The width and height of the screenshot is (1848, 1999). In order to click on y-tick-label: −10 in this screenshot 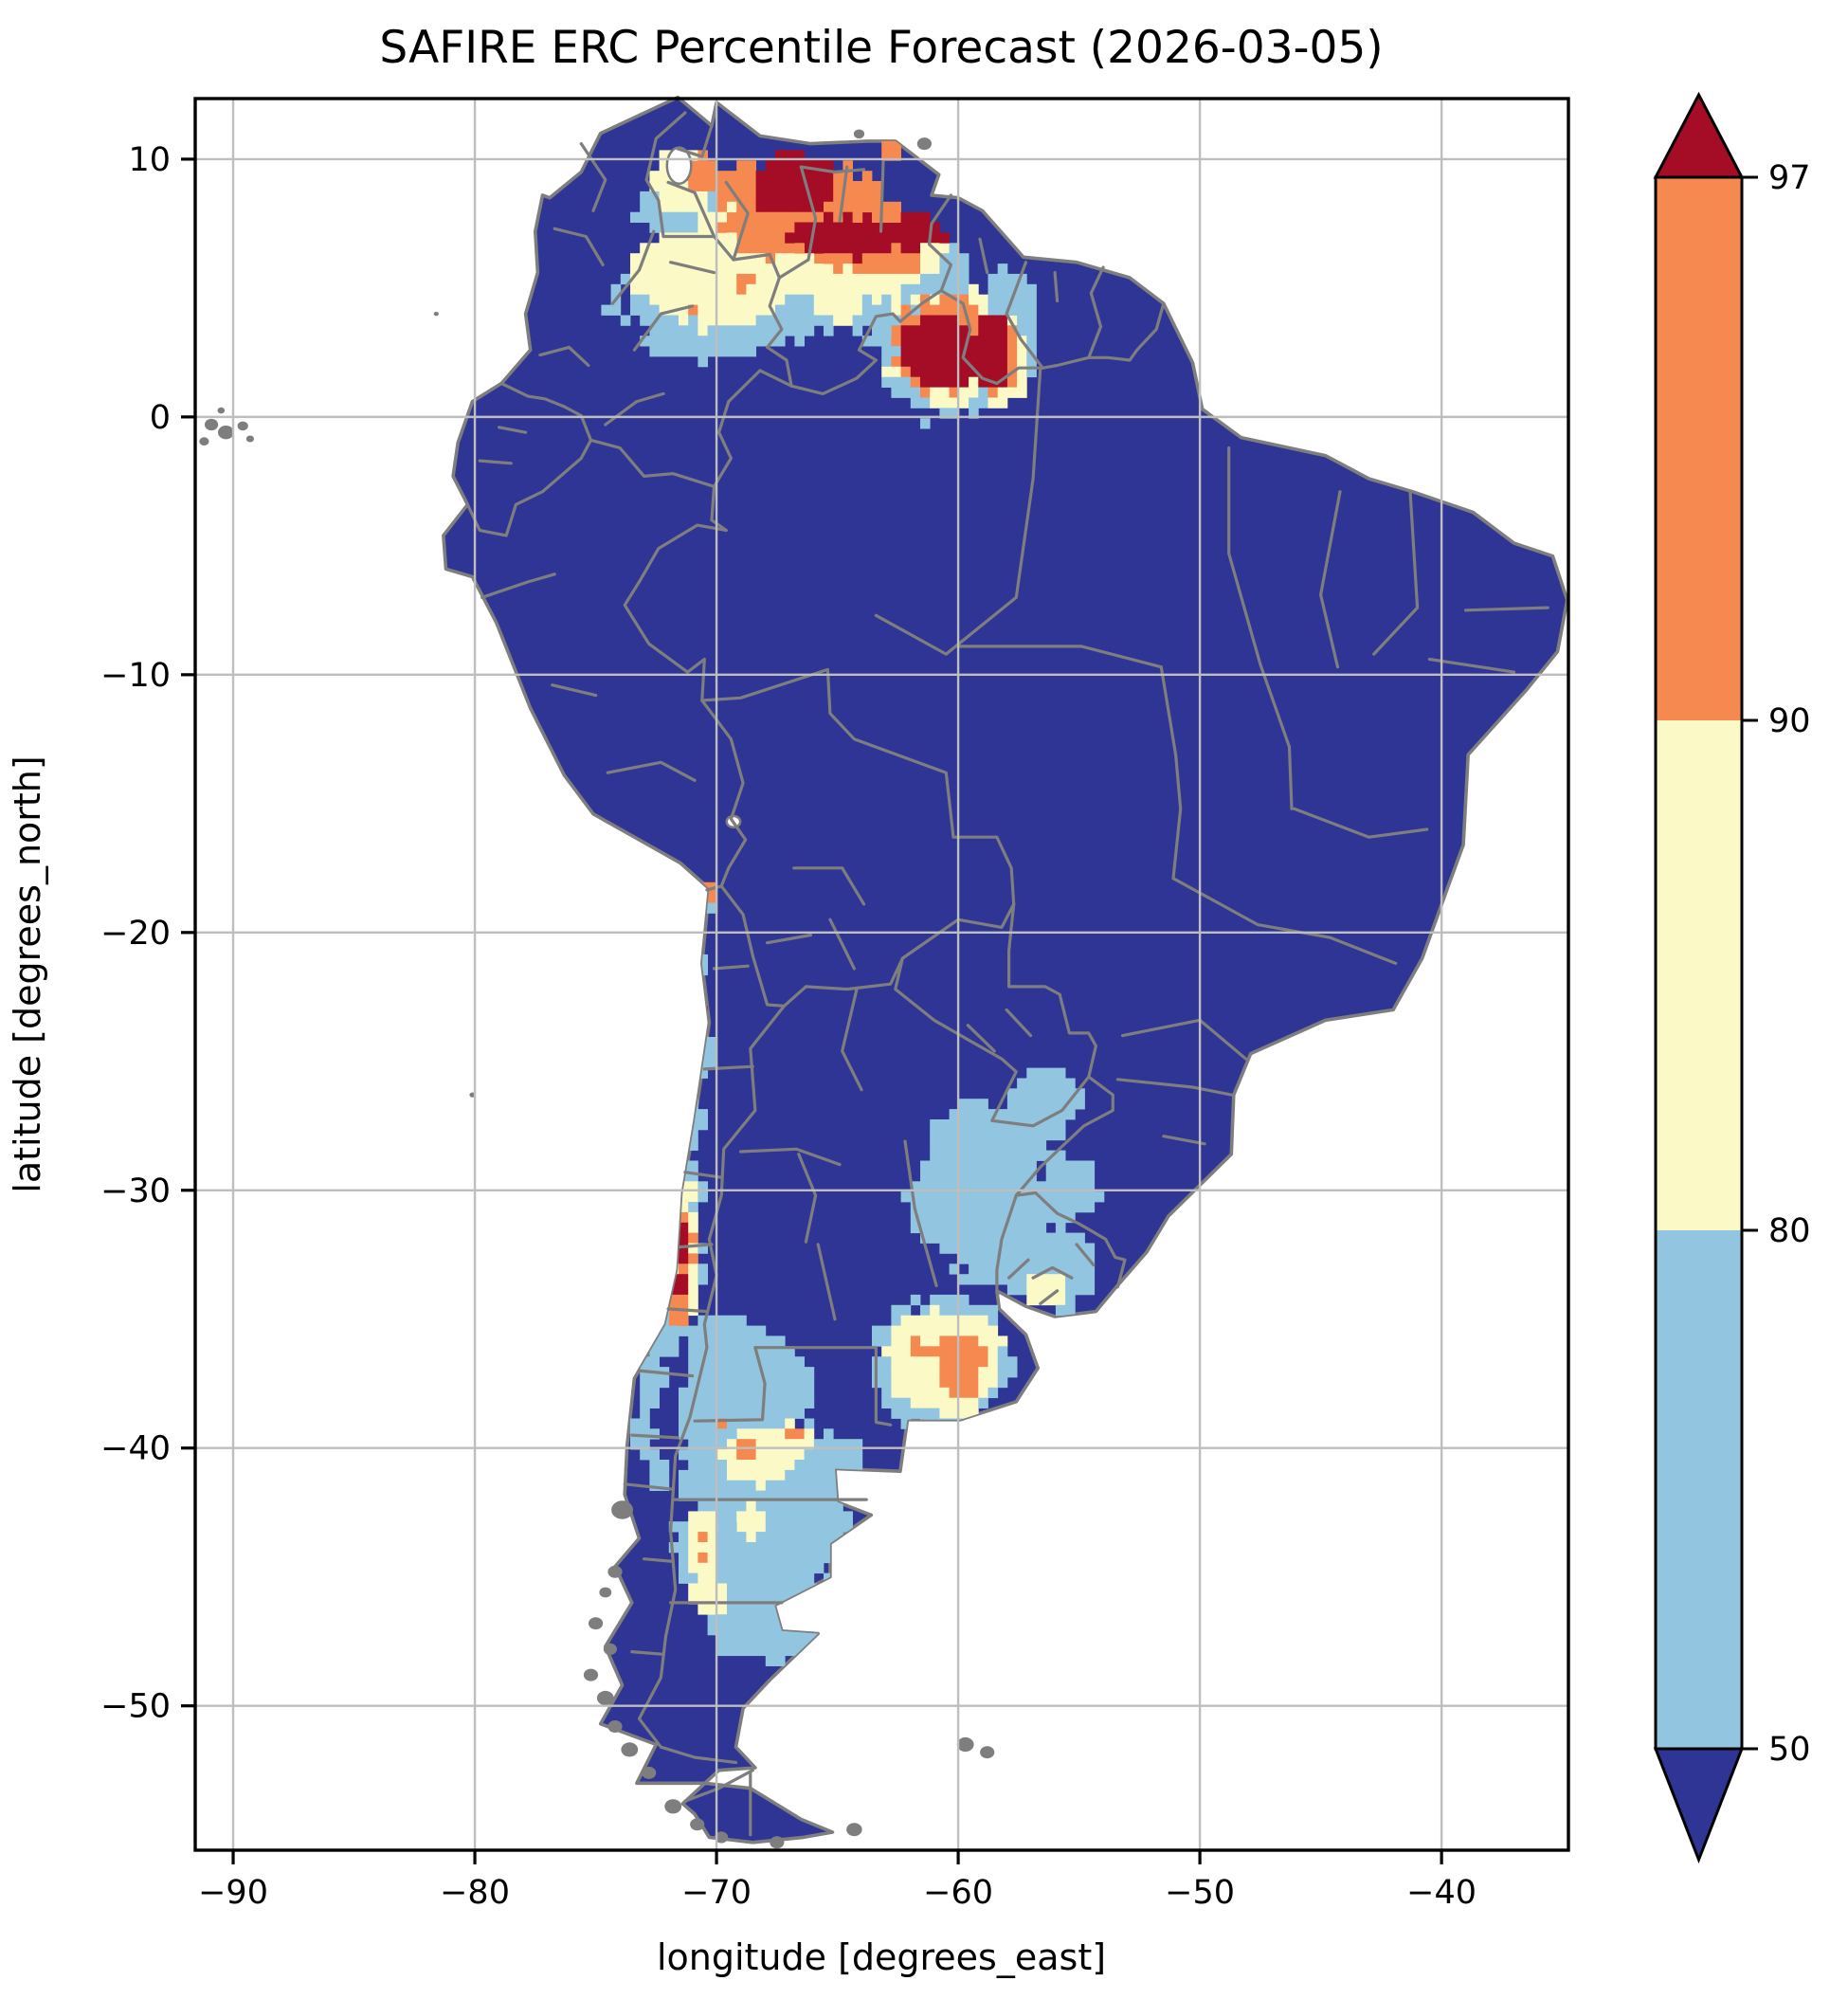, I will do `click(136, 676)`.